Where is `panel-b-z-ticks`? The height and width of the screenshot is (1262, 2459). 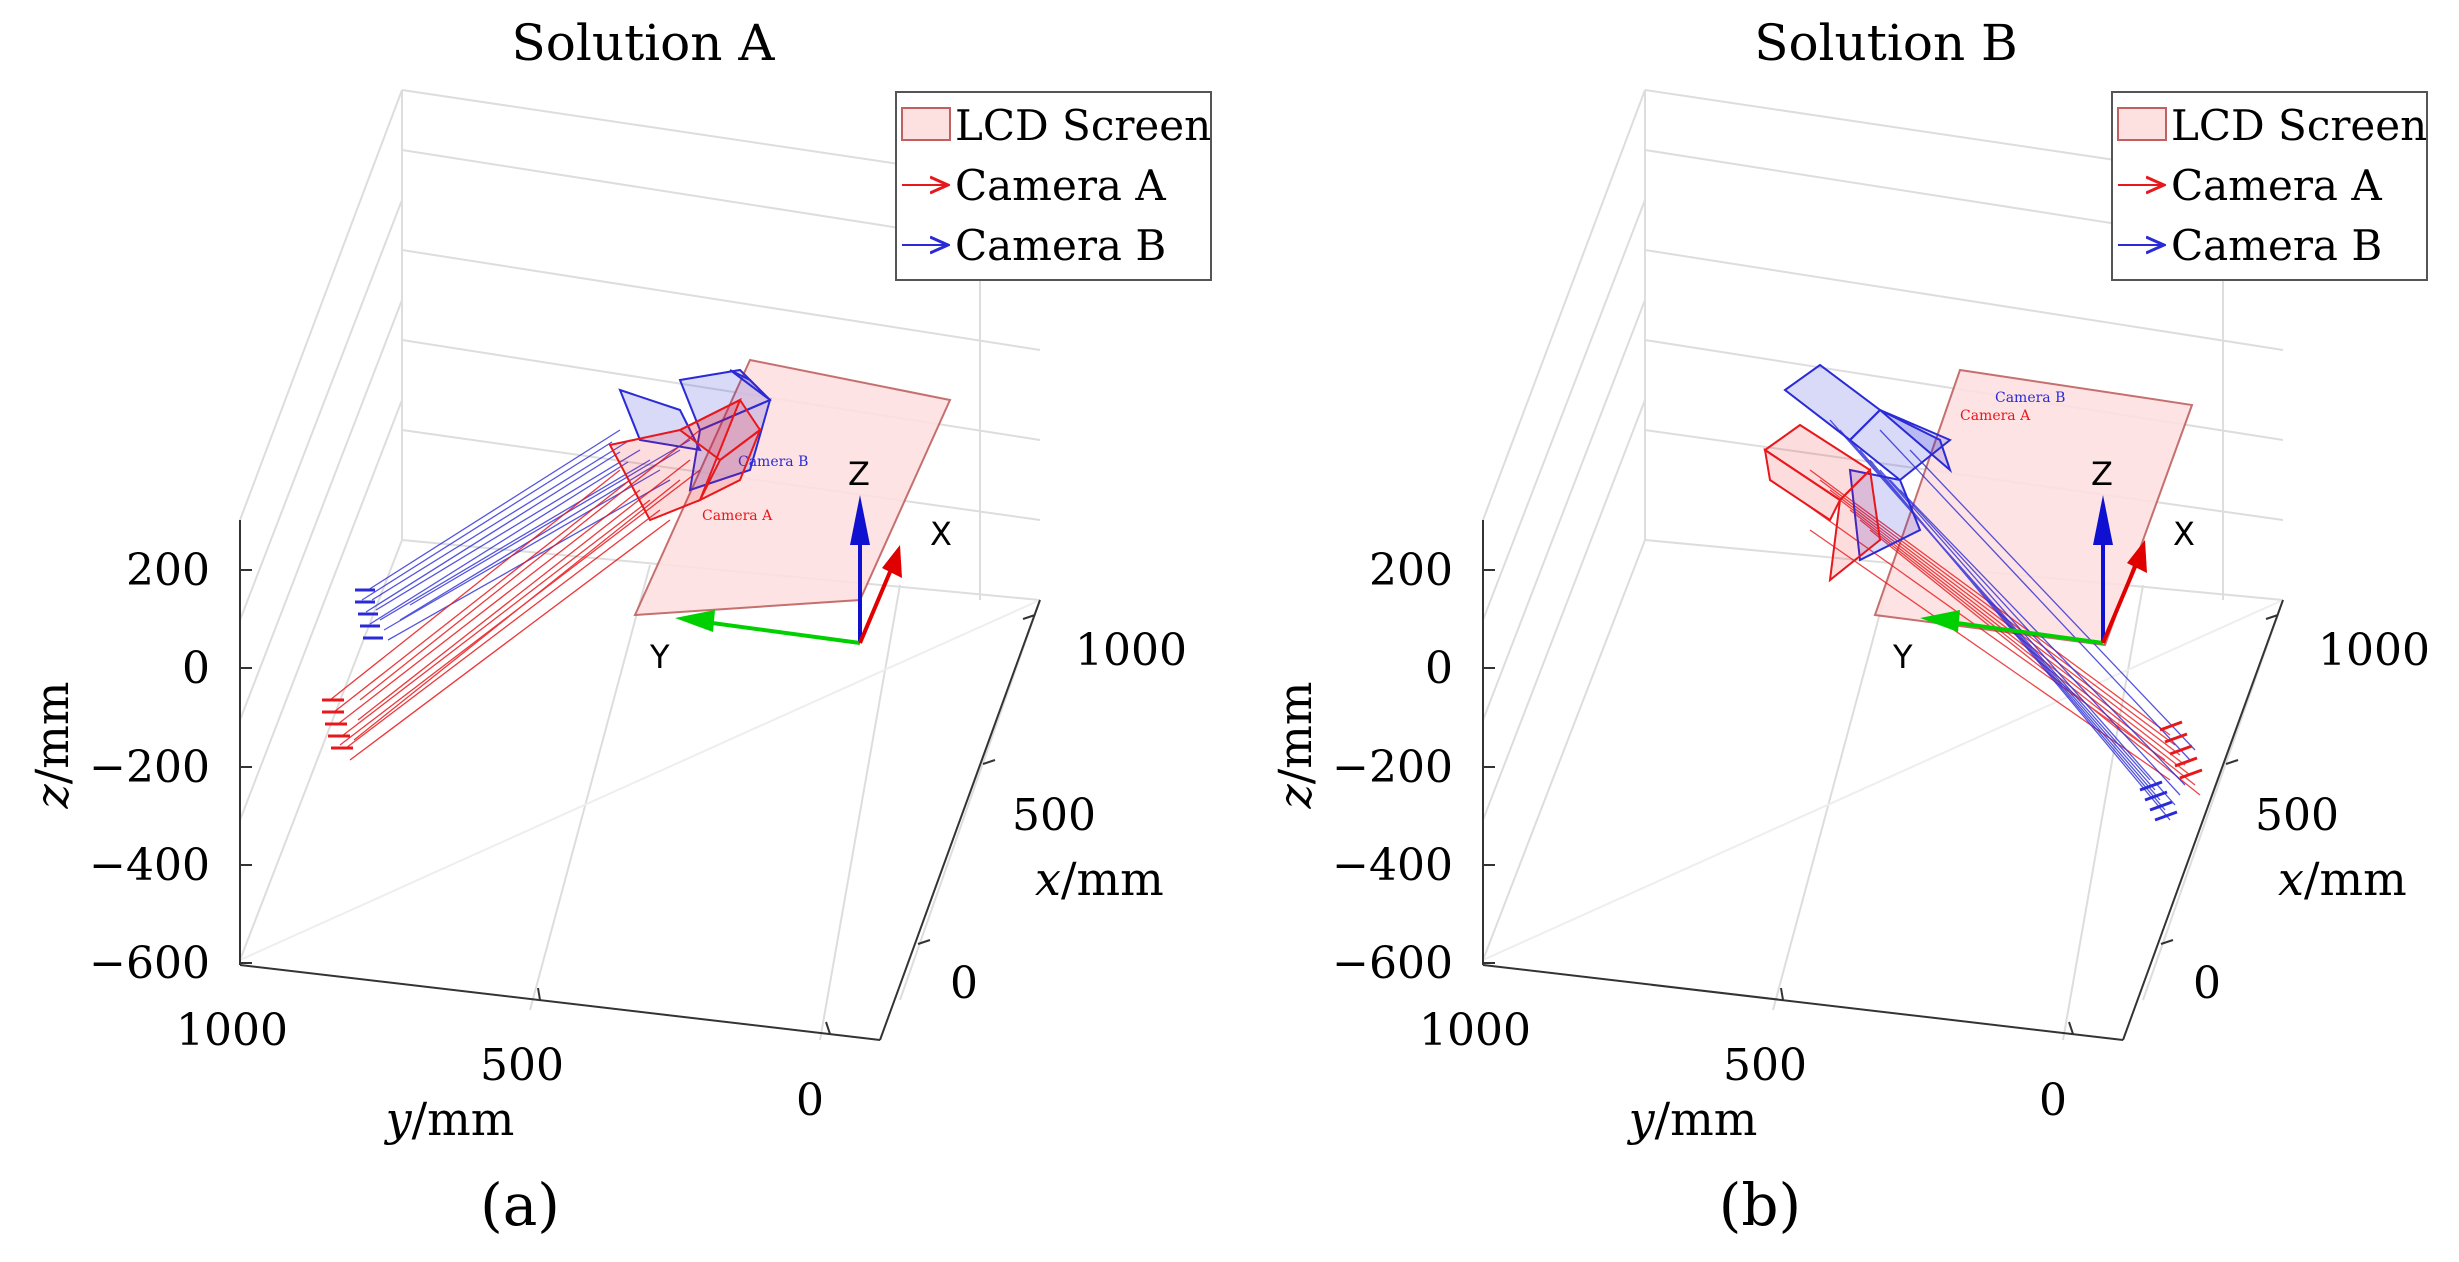
panel-b-z-ticks is located at coordinates (1489, 766).